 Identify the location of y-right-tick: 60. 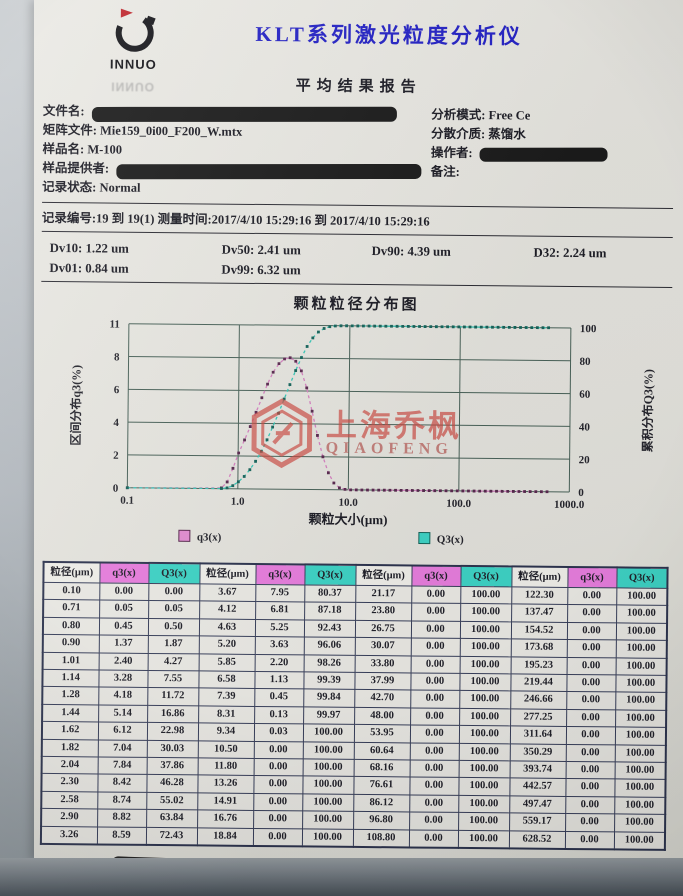
(585, 395).